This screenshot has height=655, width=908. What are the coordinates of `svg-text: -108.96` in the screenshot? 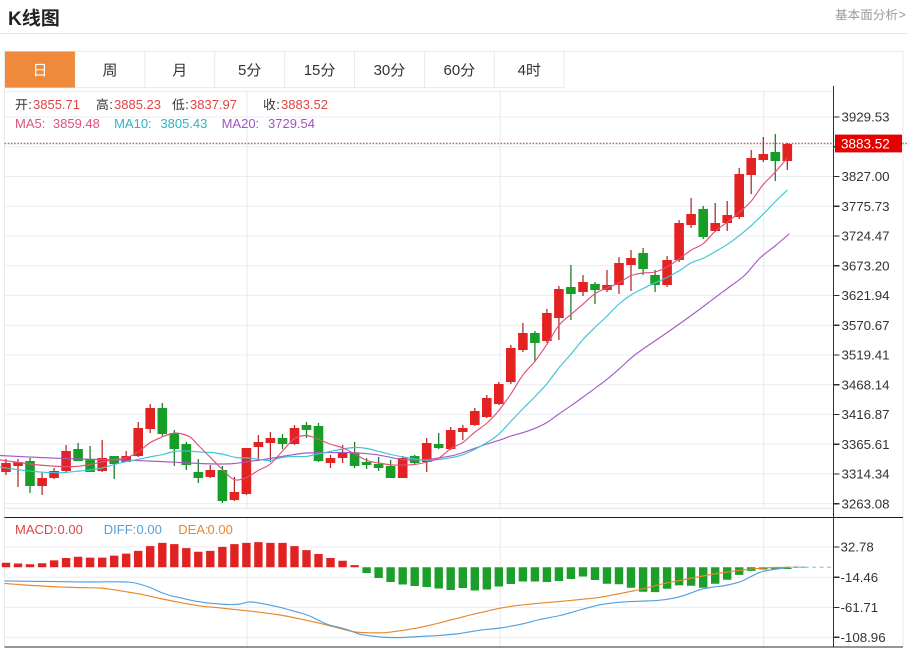 It's located at (863, 637).